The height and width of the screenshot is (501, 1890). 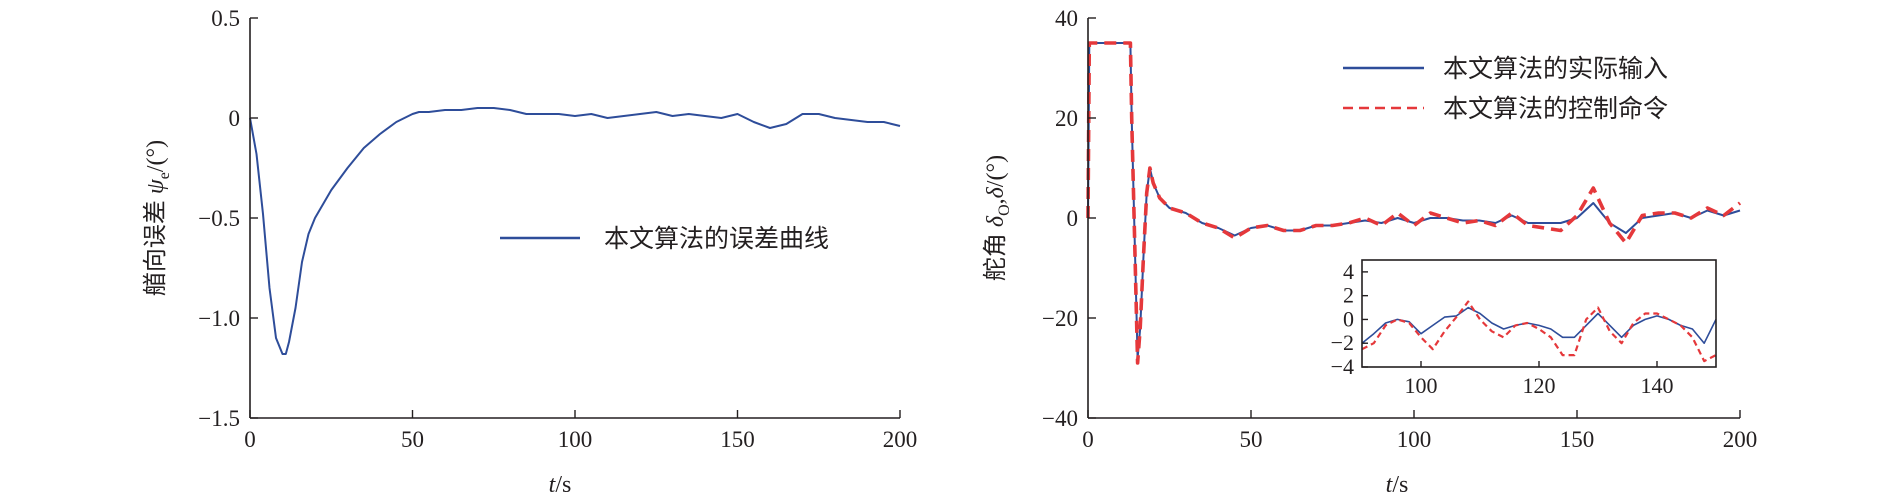 I want to click on inset-y-tick-label: −2, so click(x=1342, y=342).